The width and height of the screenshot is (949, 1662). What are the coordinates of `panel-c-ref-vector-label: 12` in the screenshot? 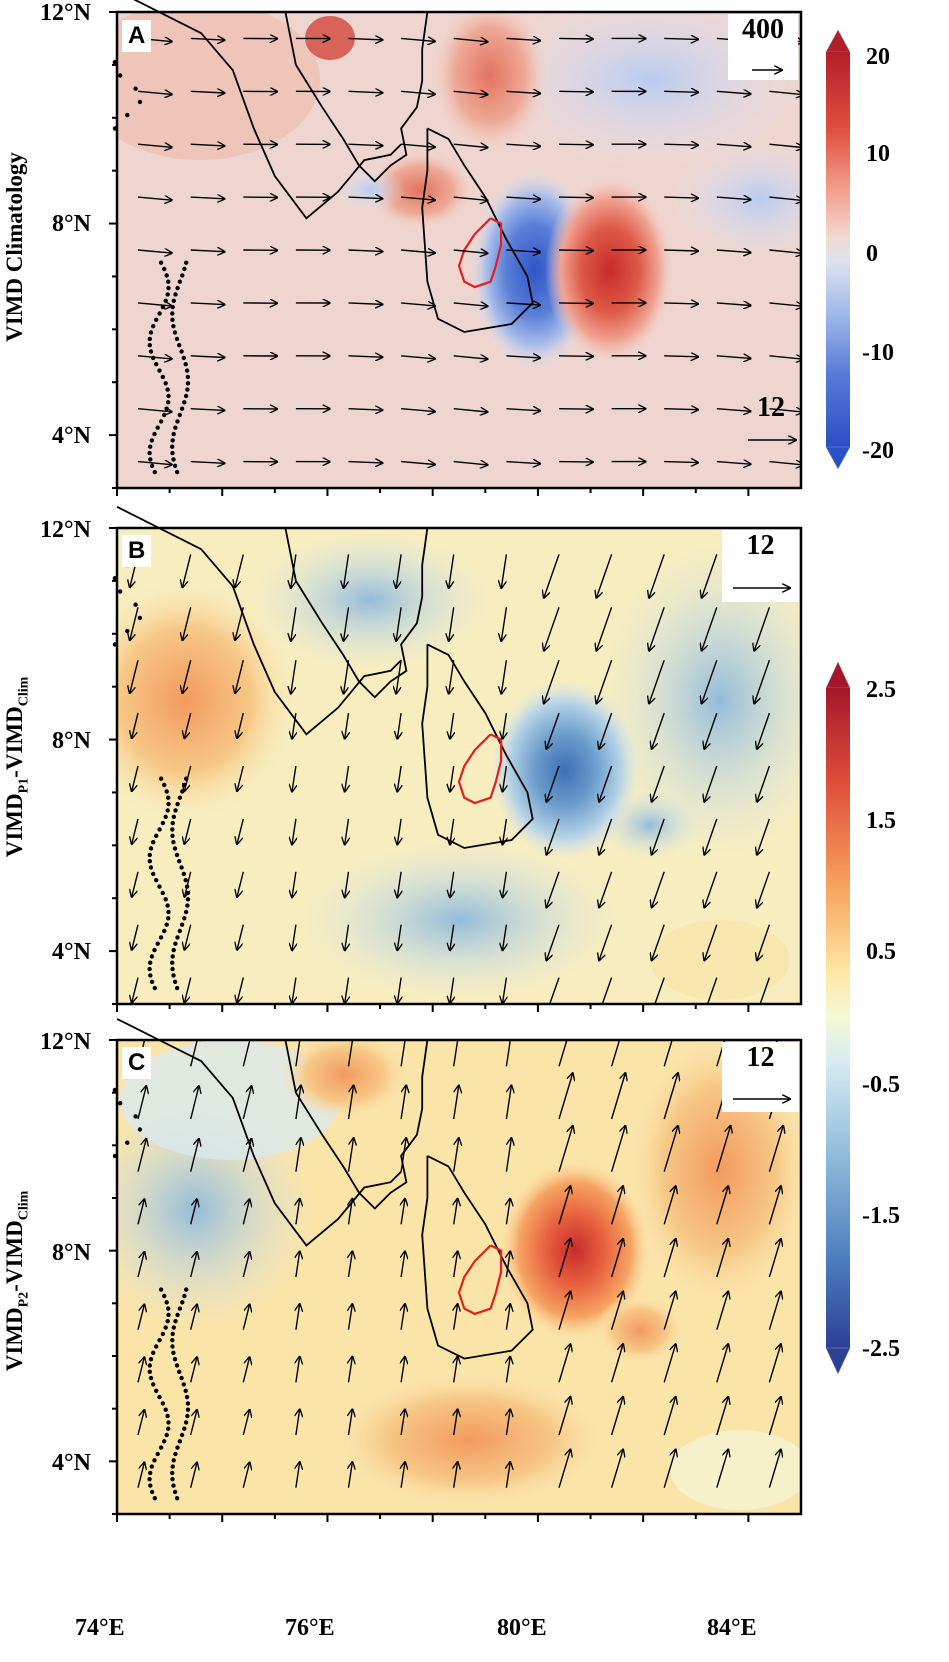 It's located at (760, 1057).